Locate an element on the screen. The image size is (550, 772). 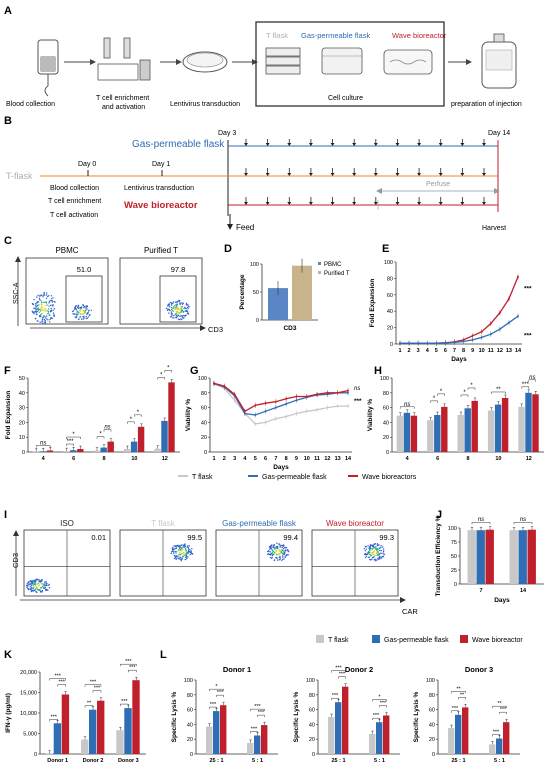
feed-arrow-head is located at coordinates (462, 203).